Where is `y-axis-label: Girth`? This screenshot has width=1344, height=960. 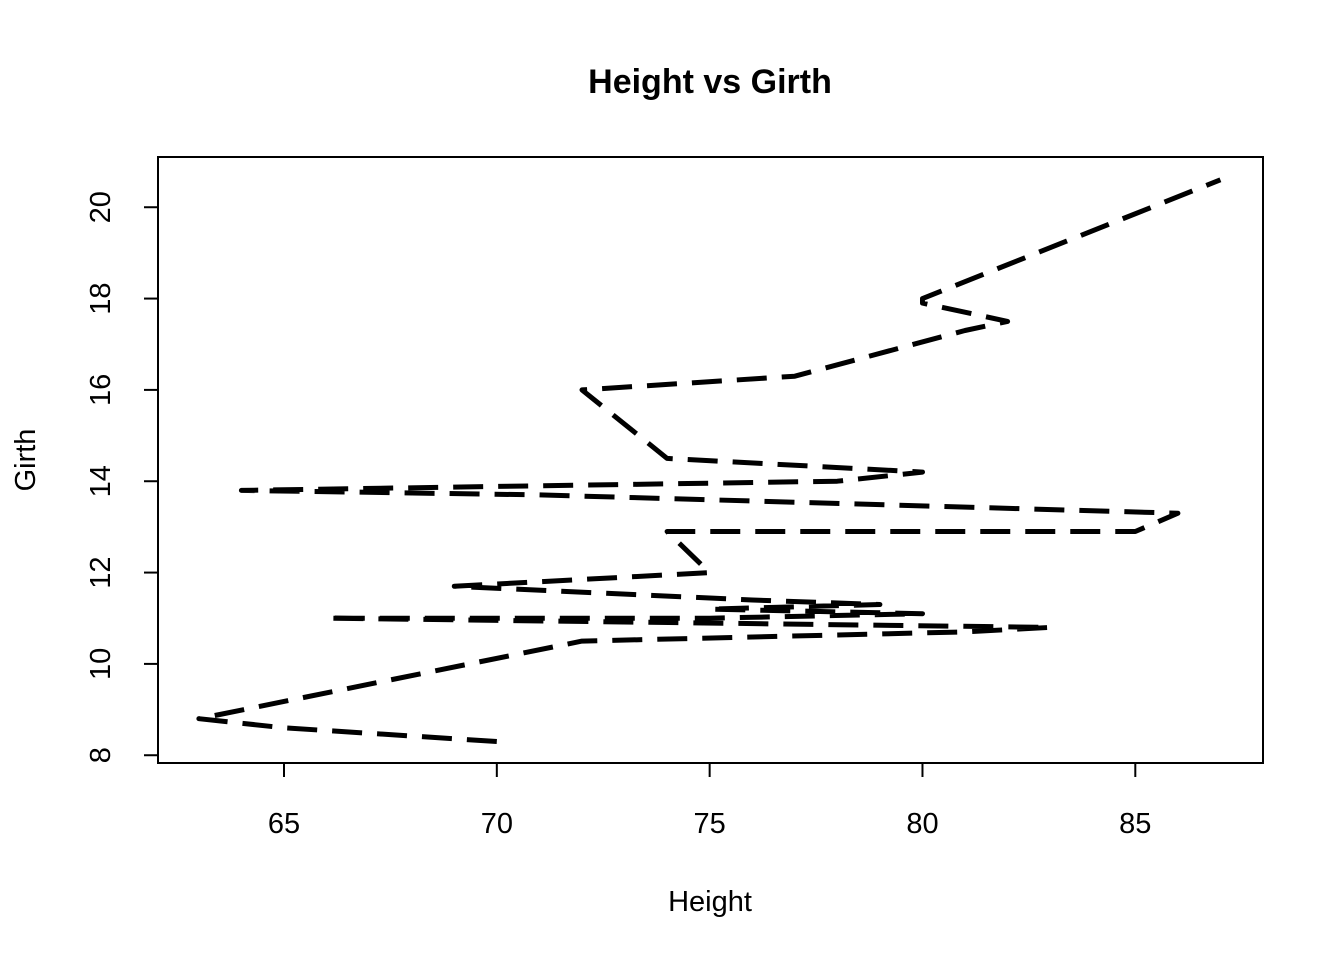
y-axis-label: Girth is located at coordinates (26, 460).